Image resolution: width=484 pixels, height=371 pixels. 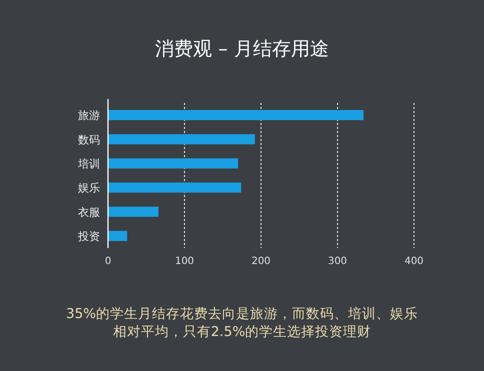 What do you see at coordinates (414, 261) in the screenshot?
I see `x-tick-label: 400` at bounding box center [414, 261].